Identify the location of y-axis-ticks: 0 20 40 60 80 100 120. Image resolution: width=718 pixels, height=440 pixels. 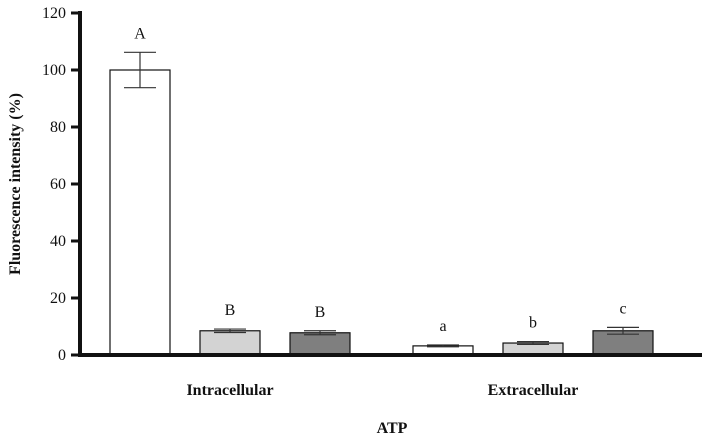
(61, 184).